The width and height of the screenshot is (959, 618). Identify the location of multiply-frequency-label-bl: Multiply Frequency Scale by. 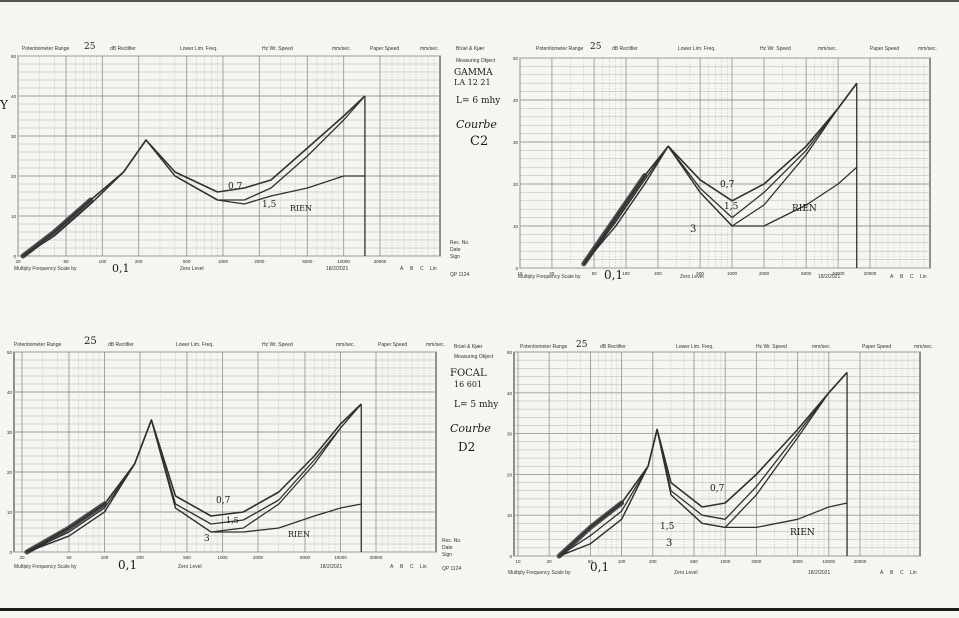
(45, 567).